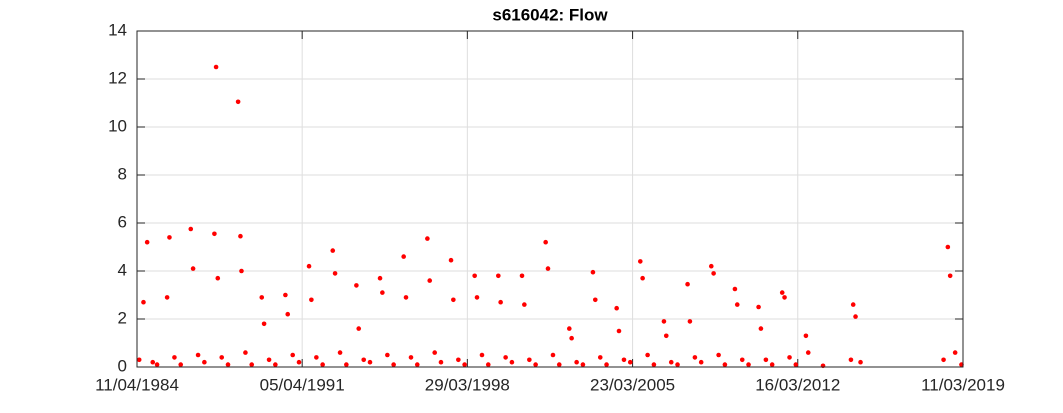 The width and height of the screenshot is (1063, 413). I want to click on y-tick-label: 12, so click(117, 77).